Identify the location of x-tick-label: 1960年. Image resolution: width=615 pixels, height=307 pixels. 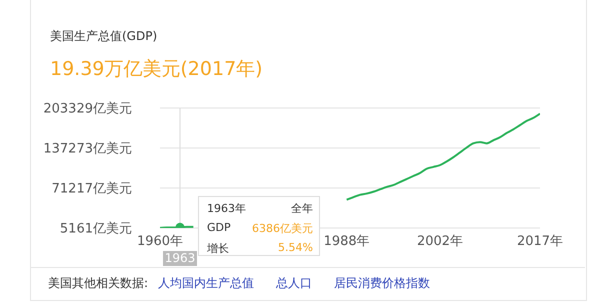
(160, 242).